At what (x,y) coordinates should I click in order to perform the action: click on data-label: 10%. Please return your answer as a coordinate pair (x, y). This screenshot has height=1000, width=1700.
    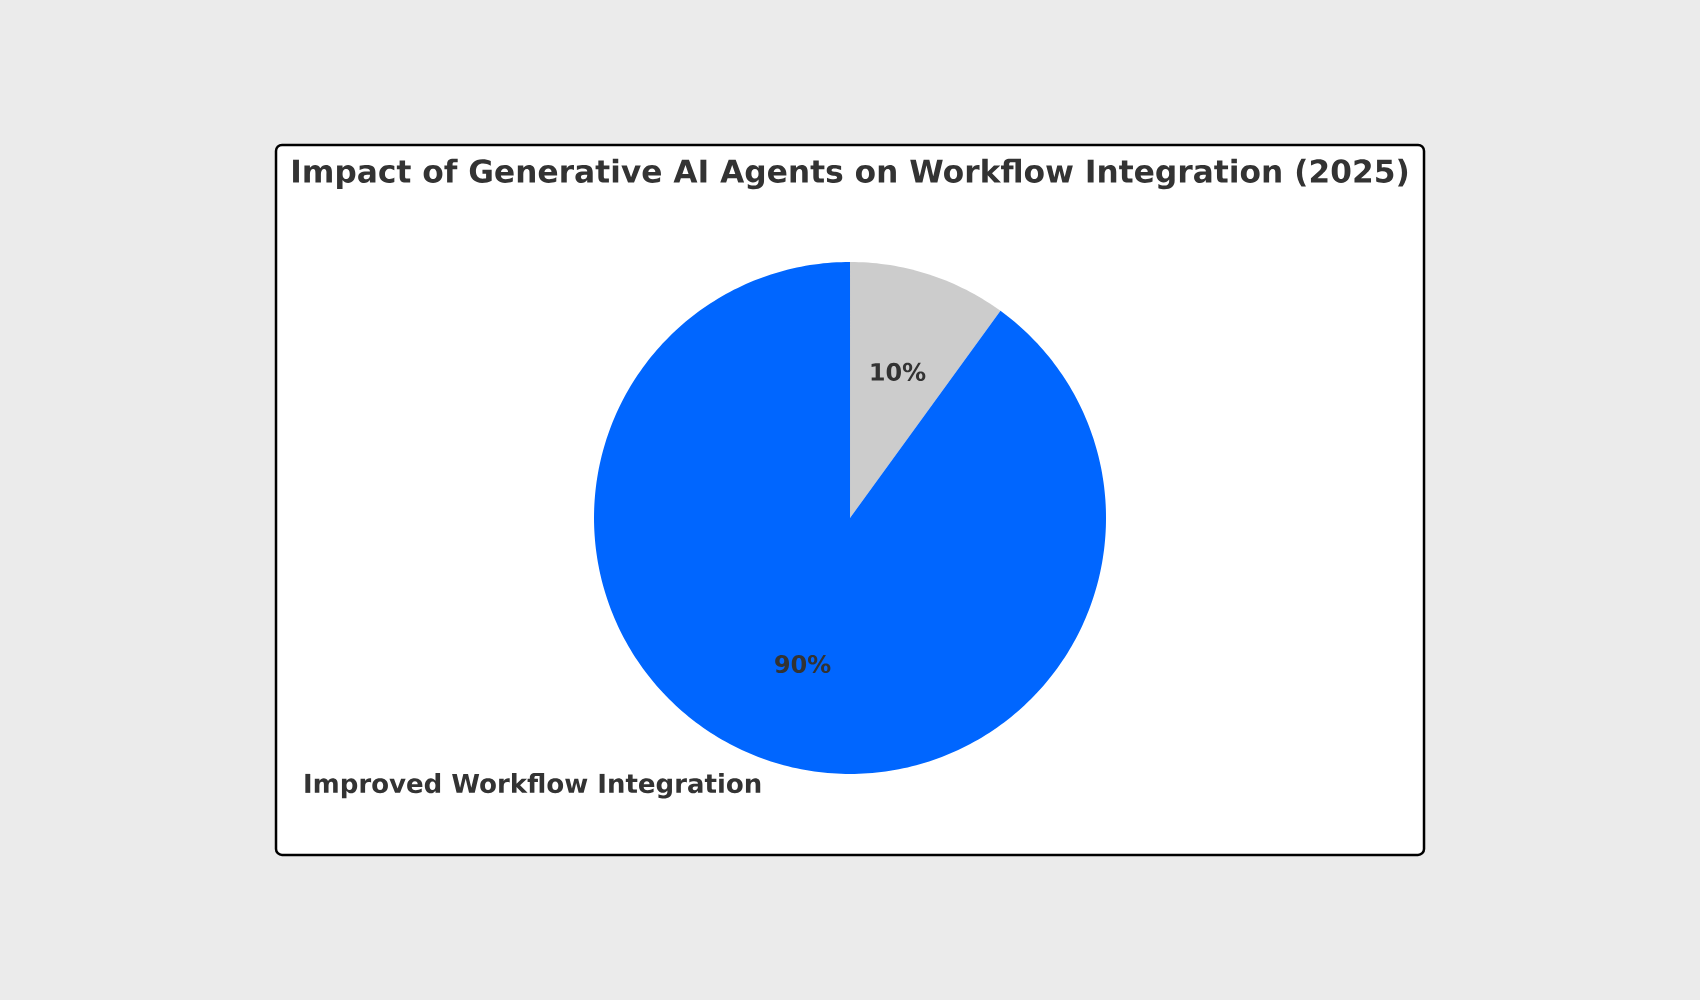
    Looking at the image, I should click on (898, 371).